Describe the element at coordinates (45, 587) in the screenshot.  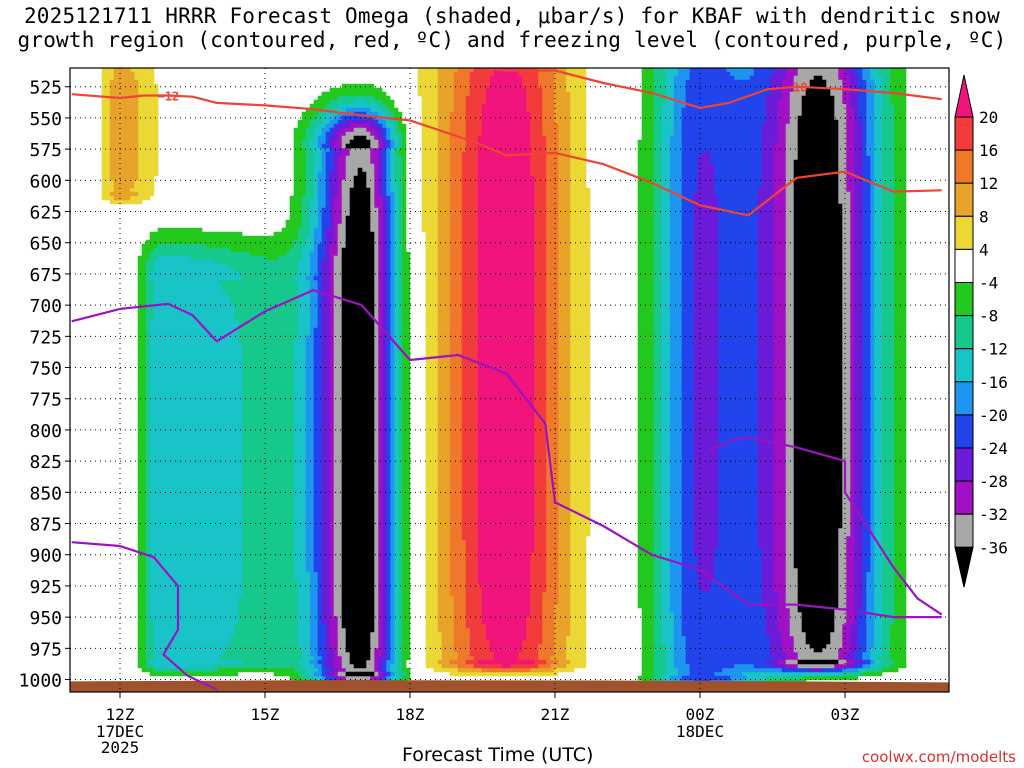
I see `y-tick-label: 925` at that location.